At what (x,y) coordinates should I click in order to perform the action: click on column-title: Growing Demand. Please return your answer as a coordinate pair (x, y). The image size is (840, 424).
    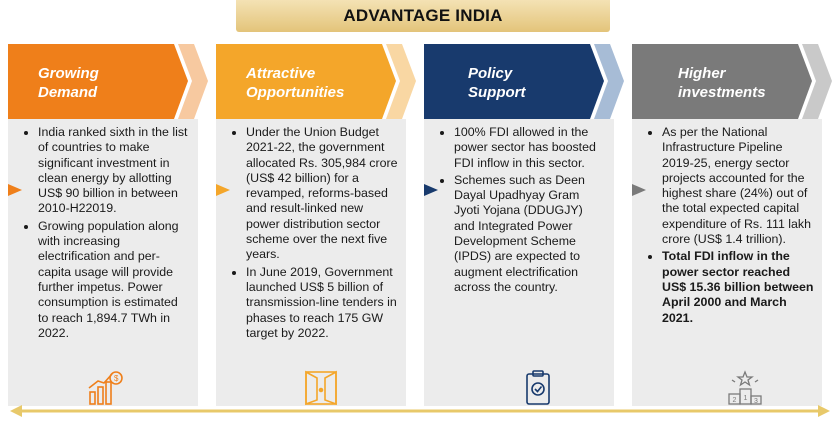
    Looking at the image, I should click on (68, 83).